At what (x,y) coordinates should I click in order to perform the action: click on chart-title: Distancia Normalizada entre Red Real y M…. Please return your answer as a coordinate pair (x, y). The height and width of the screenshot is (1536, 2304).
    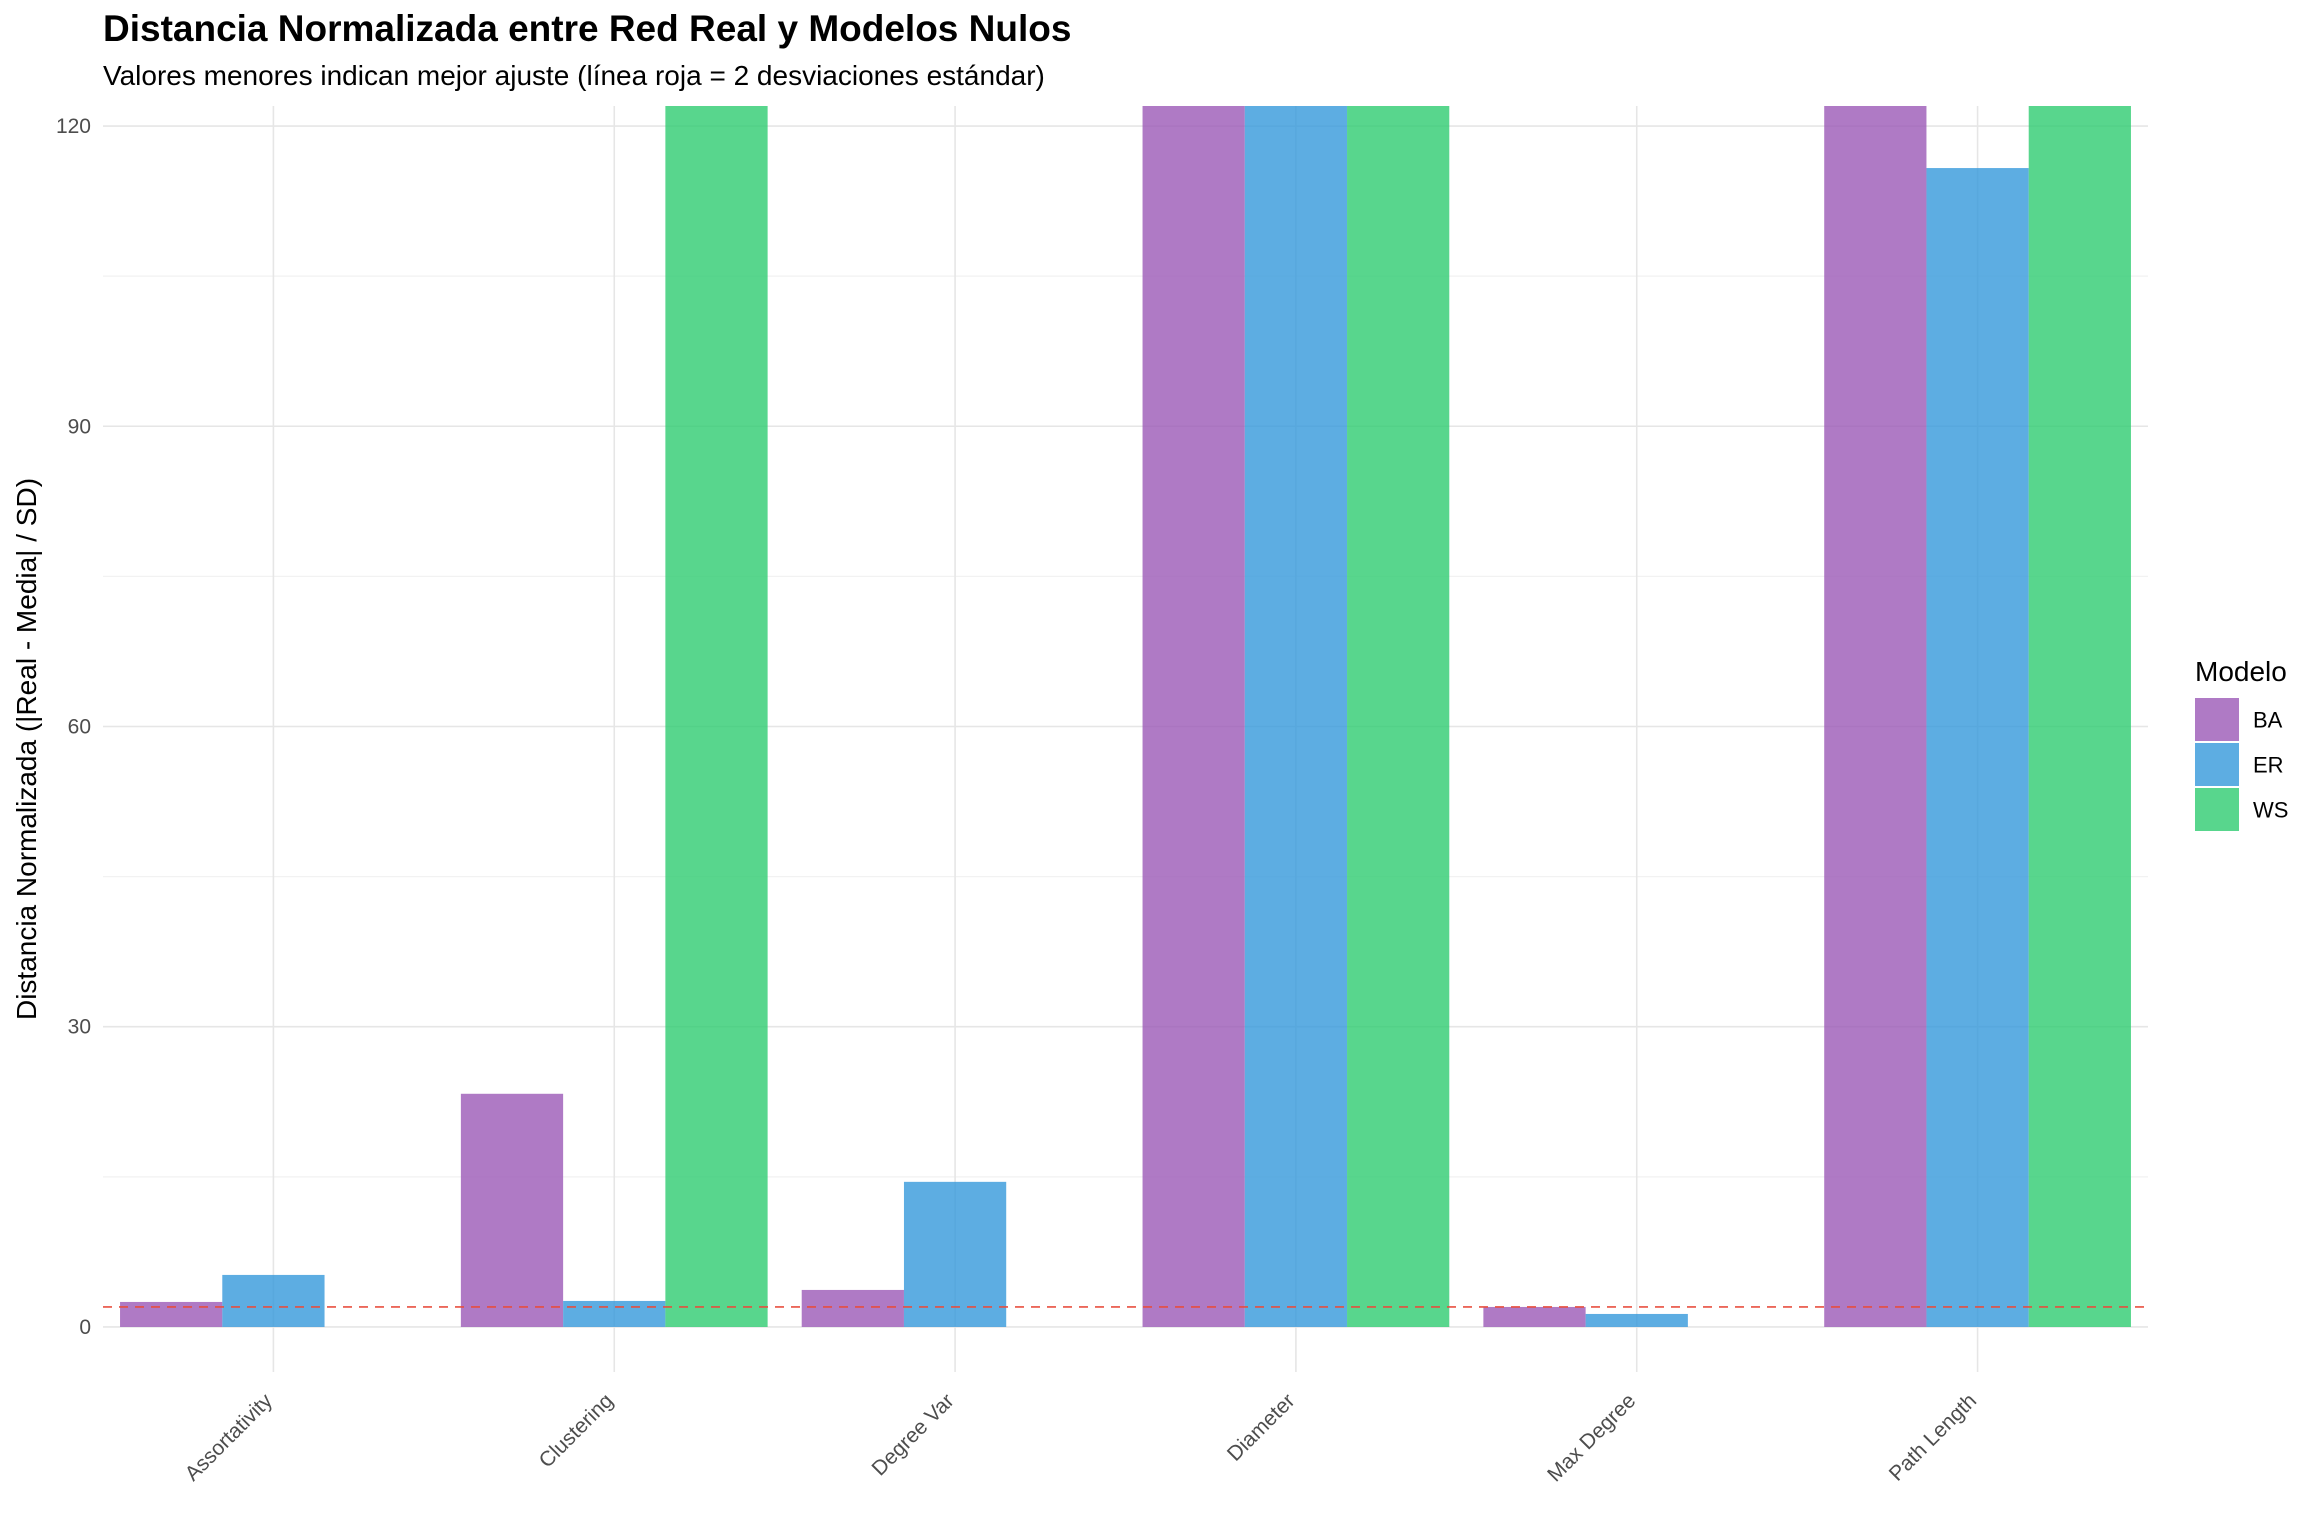
    Looking at the image, I should click on (587, 28).